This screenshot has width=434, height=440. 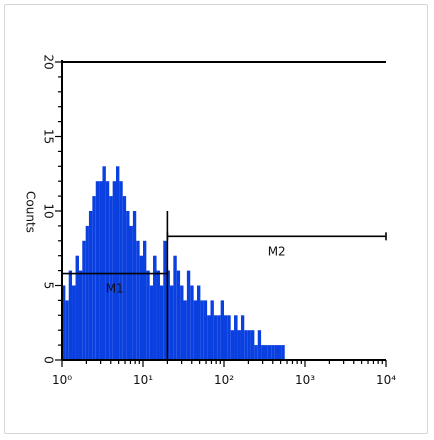 What do you see at coordinates (31, 212) in the screenshot?
I see `y-axis-title: Counts` at bounding box center [31, 212].